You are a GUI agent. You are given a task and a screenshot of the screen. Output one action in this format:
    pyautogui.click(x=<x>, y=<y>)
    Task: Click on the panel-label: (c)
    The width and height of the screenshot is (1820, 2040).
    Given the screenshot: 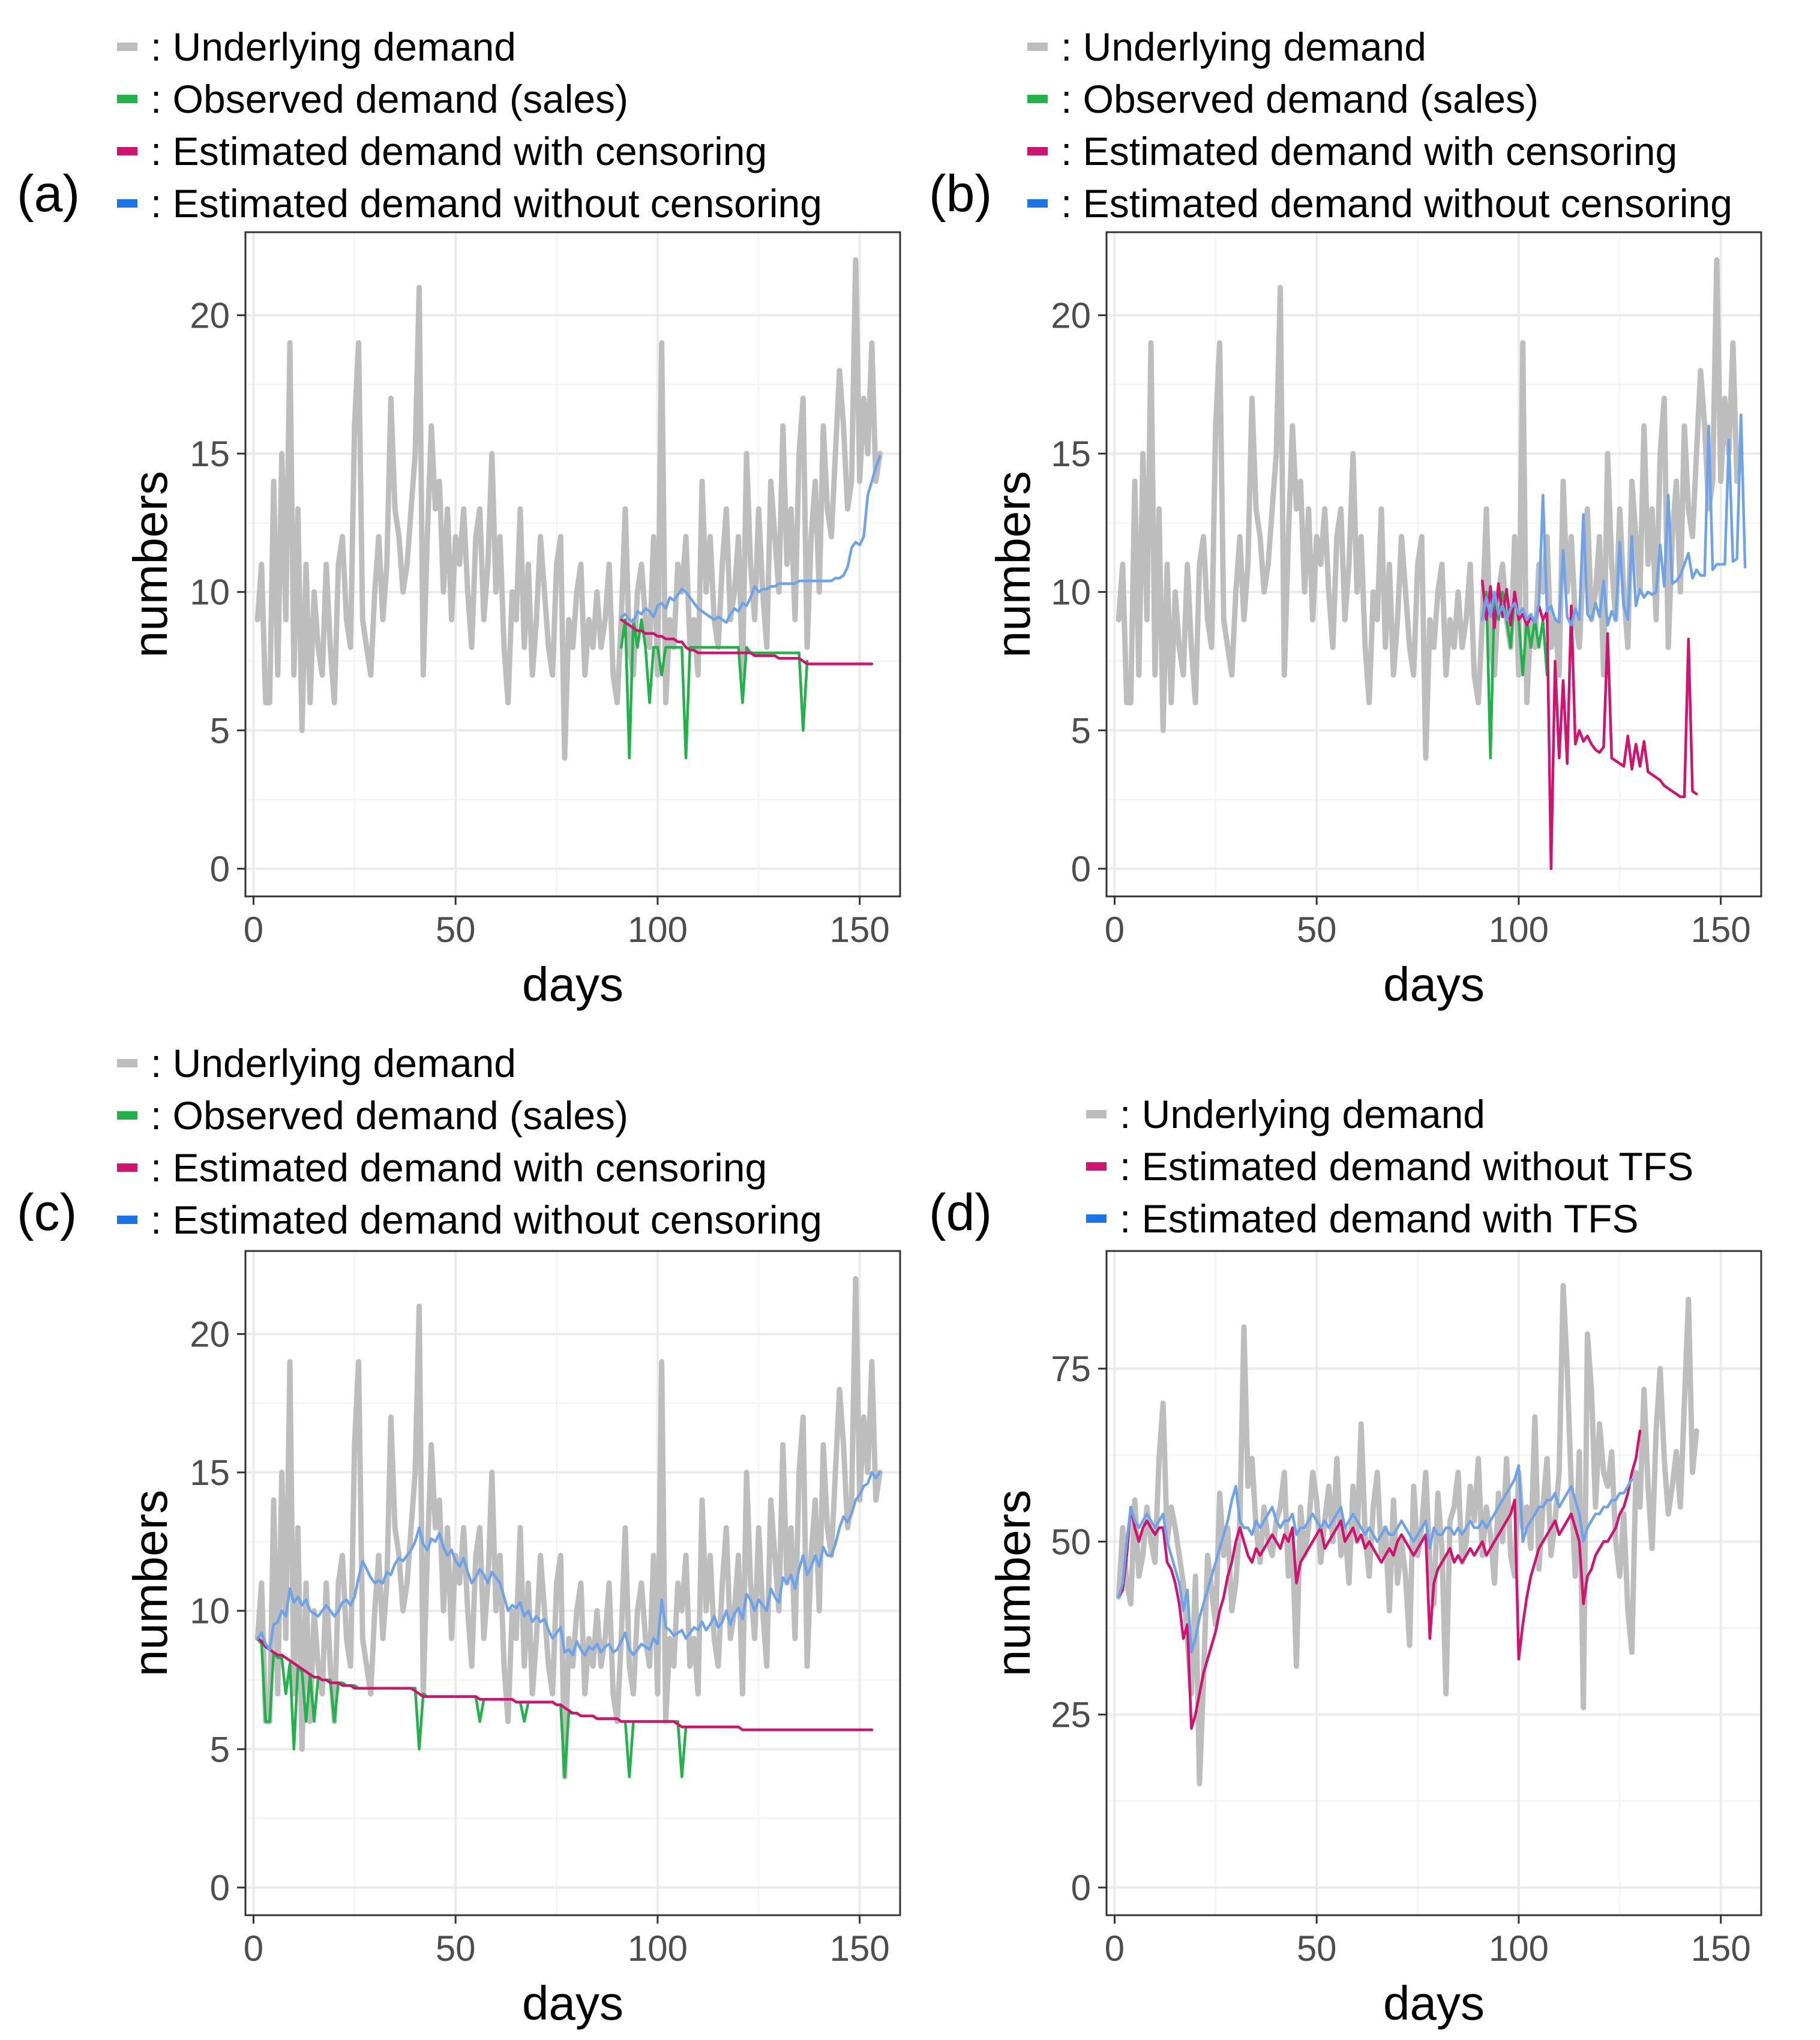 What is the action you would take?
    pyautogui.click(x=47, y=1212)
    